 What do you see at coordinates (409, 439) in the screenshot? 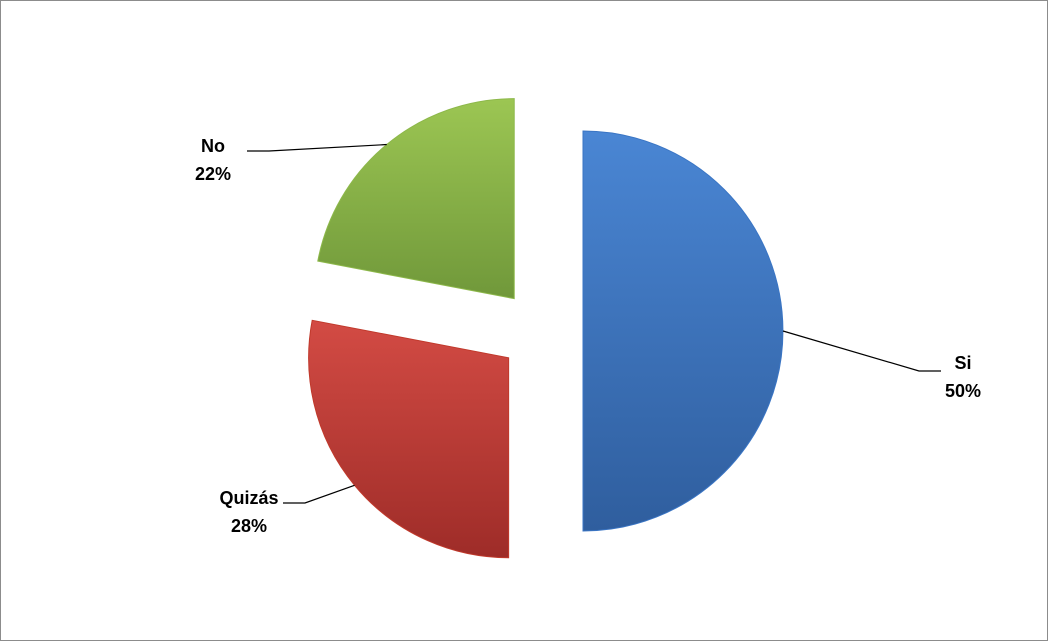
I see `pie-slice-quizas` at bounding box center [409, 439].